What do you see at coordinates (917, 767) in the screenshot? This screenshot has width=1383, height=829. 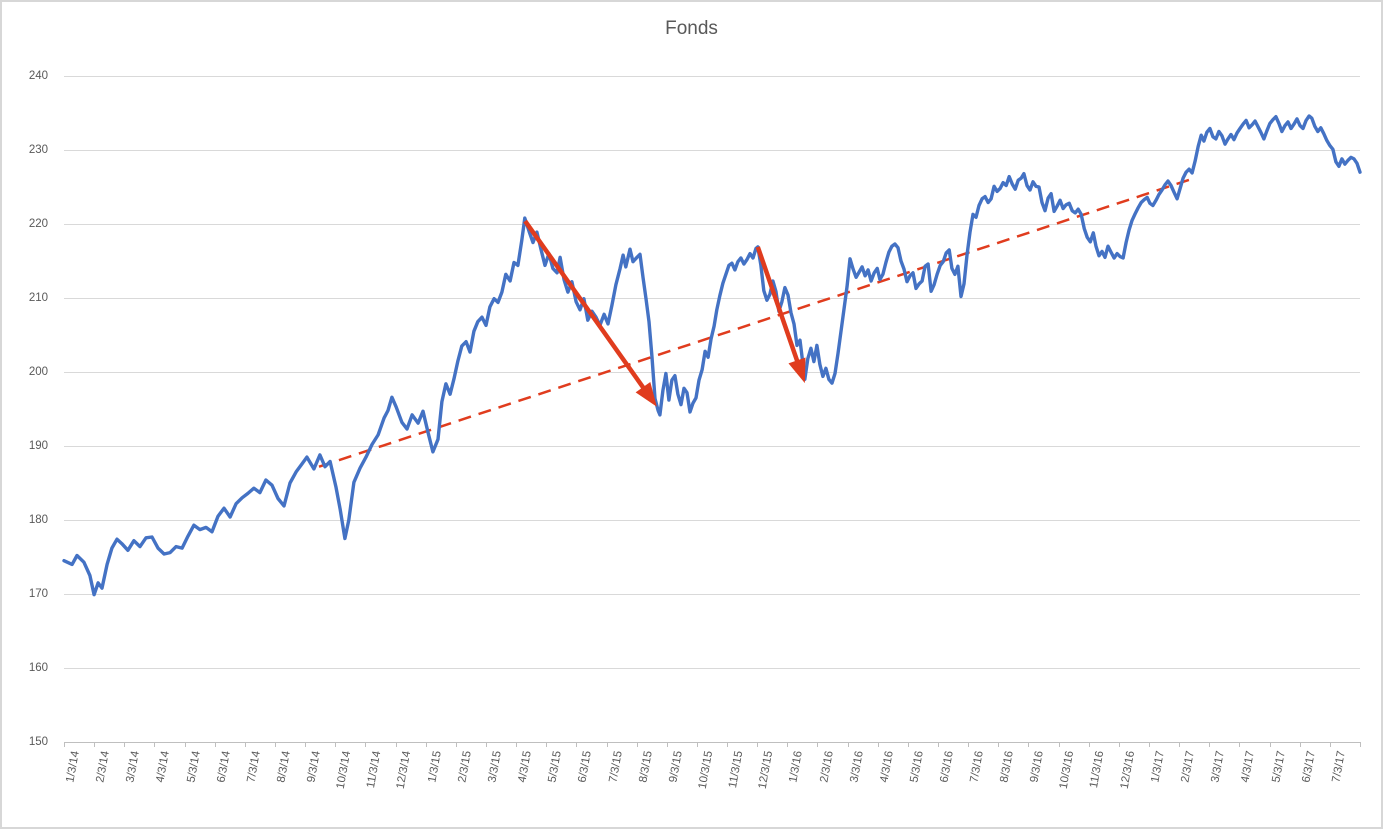 I see `x-axis-tick-label: 5/3/16` at bounding box center [917, 767].